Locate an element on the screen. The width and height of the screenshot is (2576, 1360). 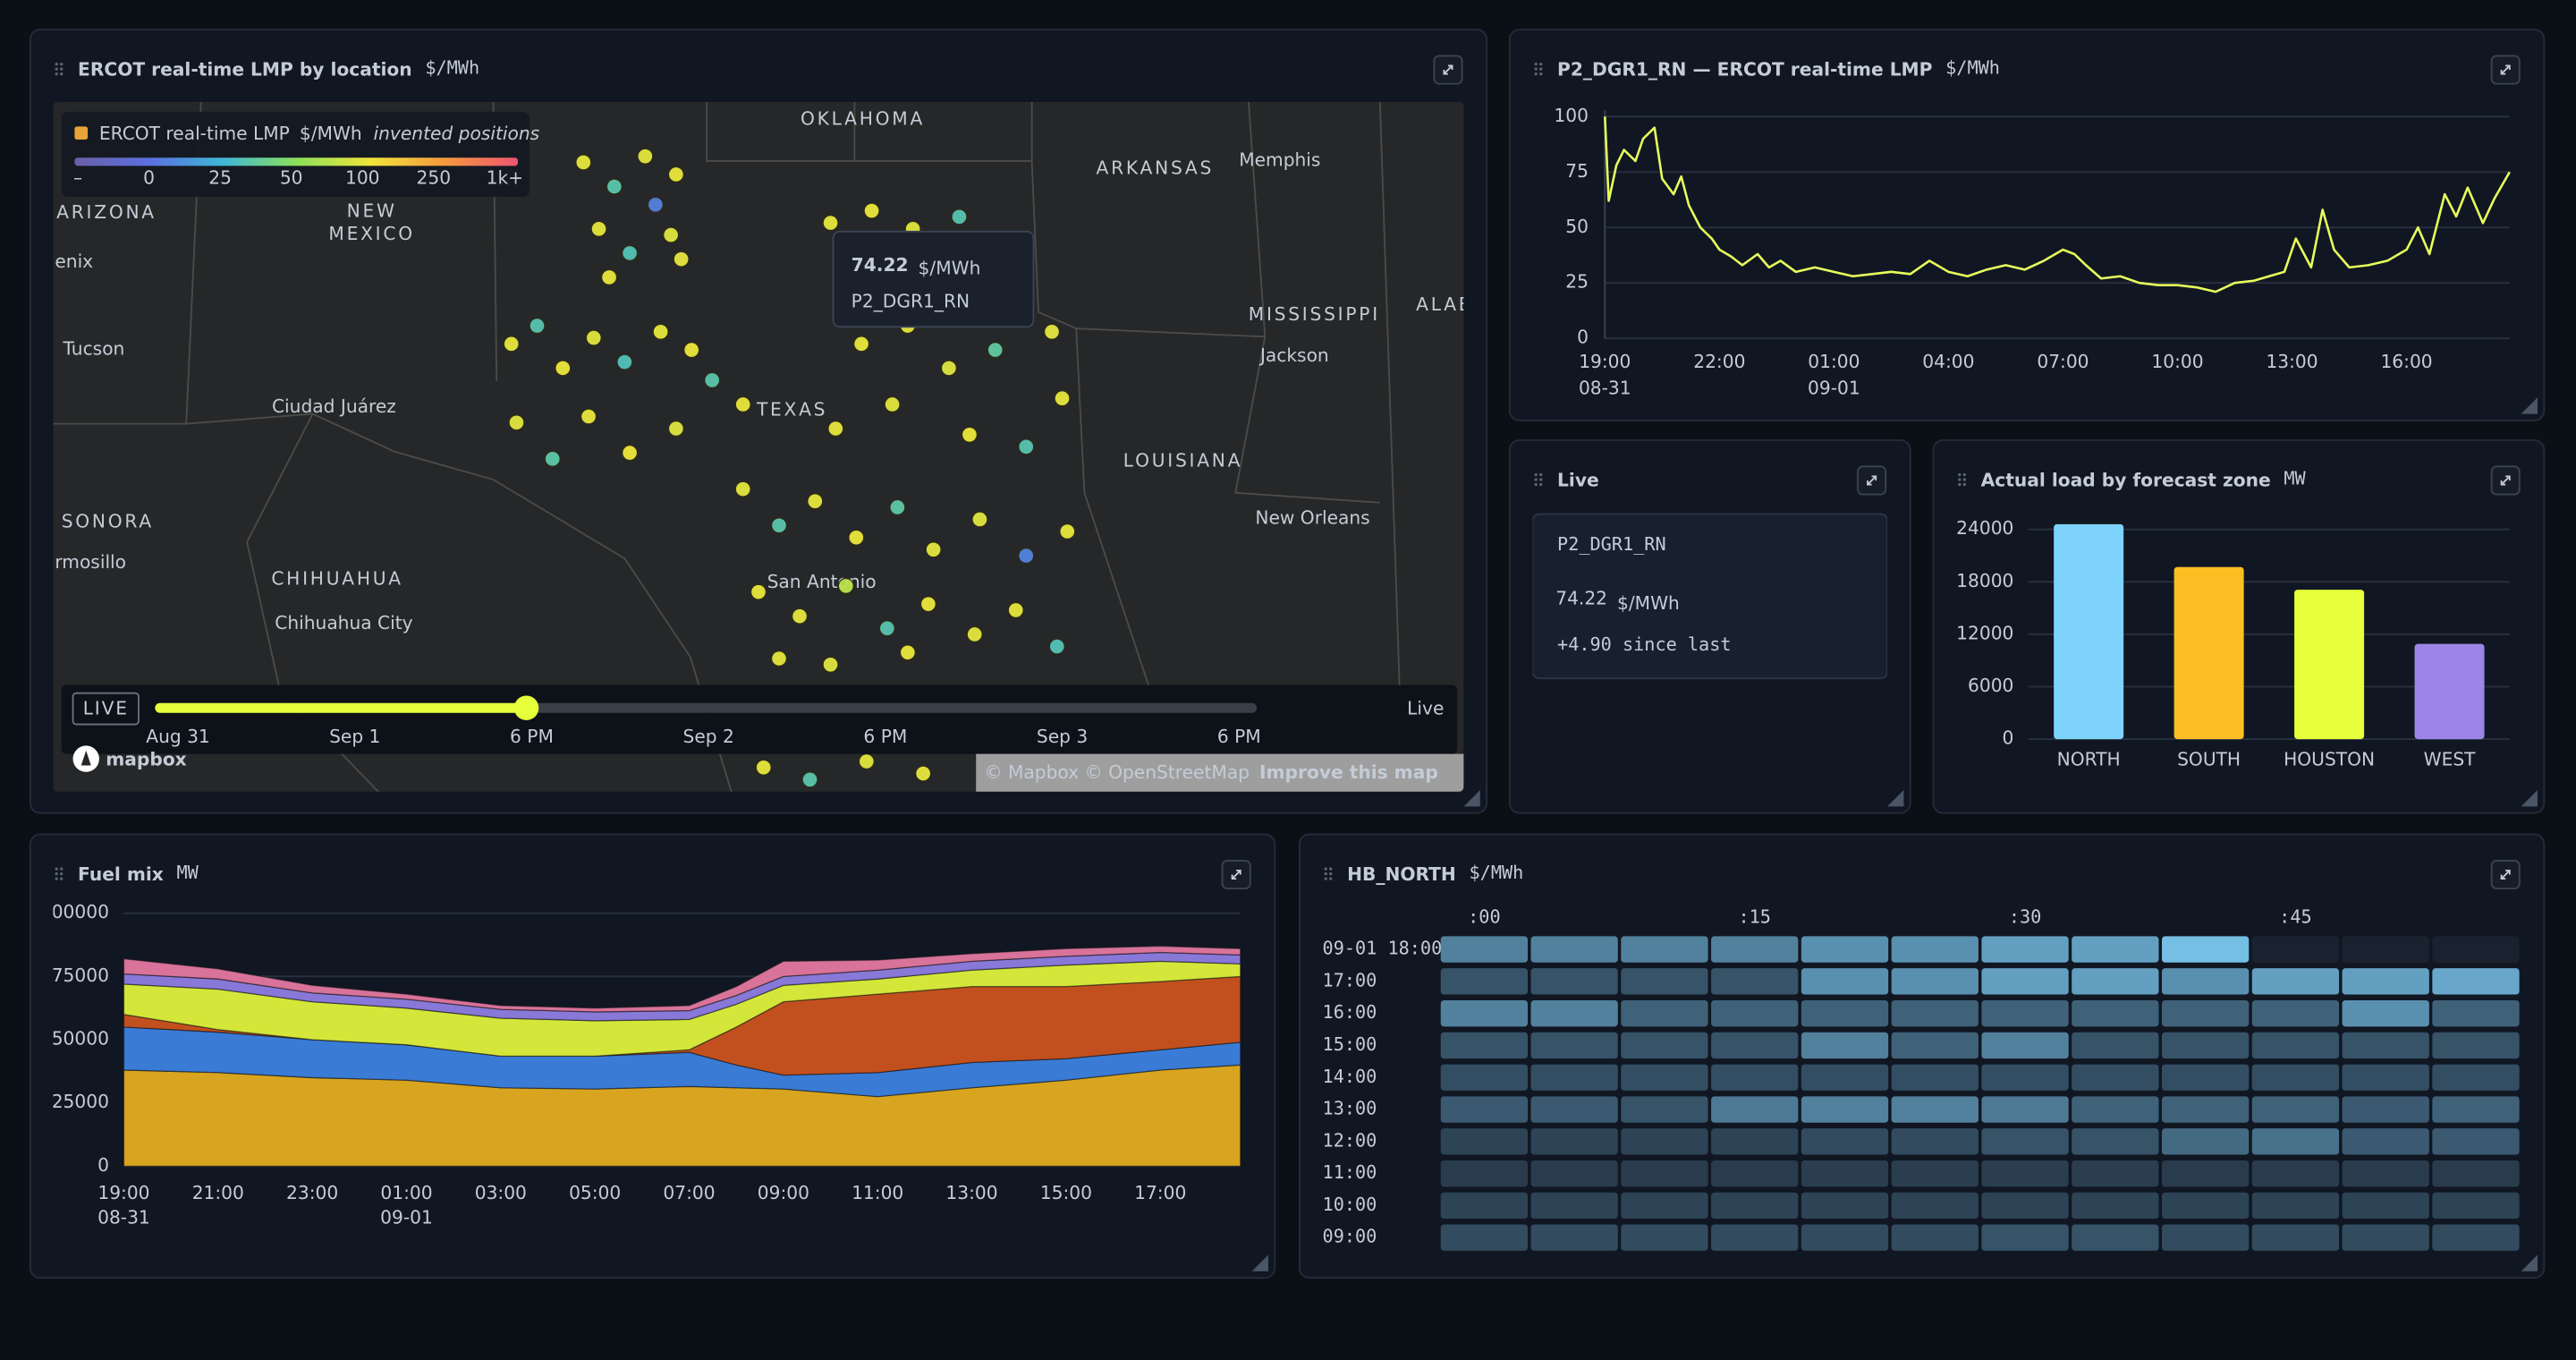
row-label: 09:00 is located at coordinates (1350, 1236).